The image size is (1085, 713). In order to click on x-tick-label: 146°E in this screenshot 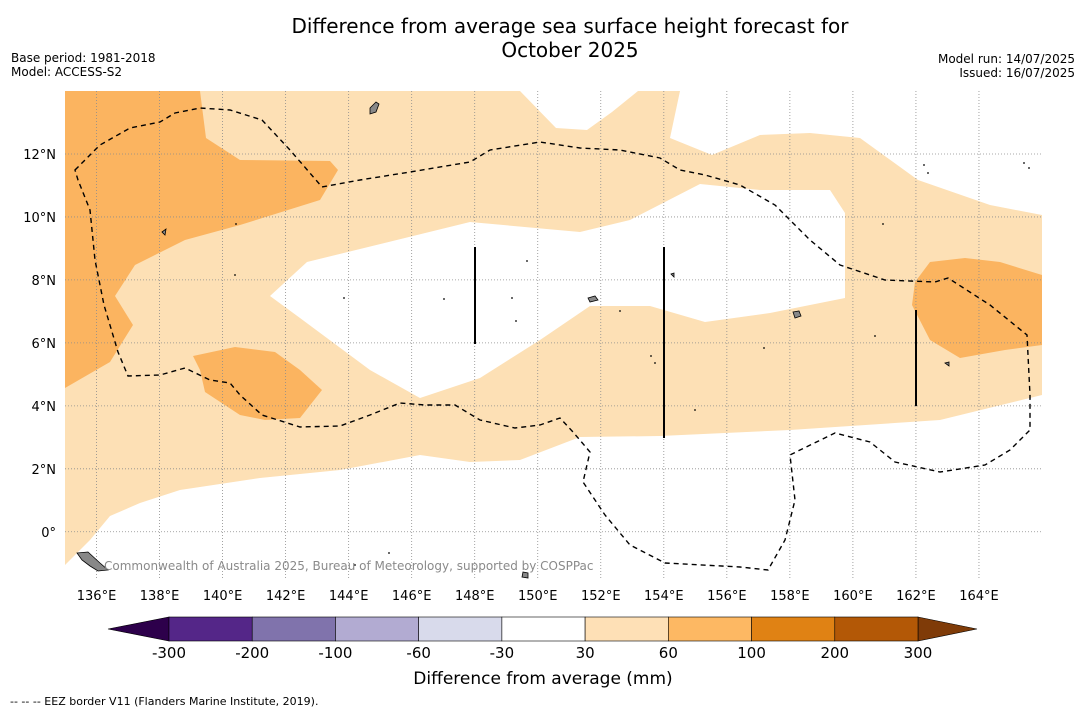, I will do `click(412, 596)`.